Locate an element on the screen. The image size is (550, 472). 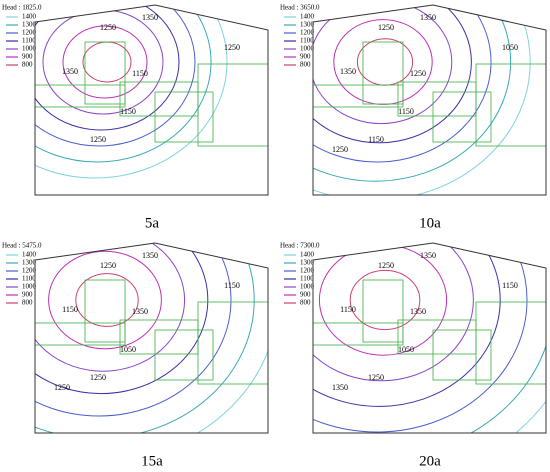
head-label: Head : 1825.0 is located at coordinates (22, 8).